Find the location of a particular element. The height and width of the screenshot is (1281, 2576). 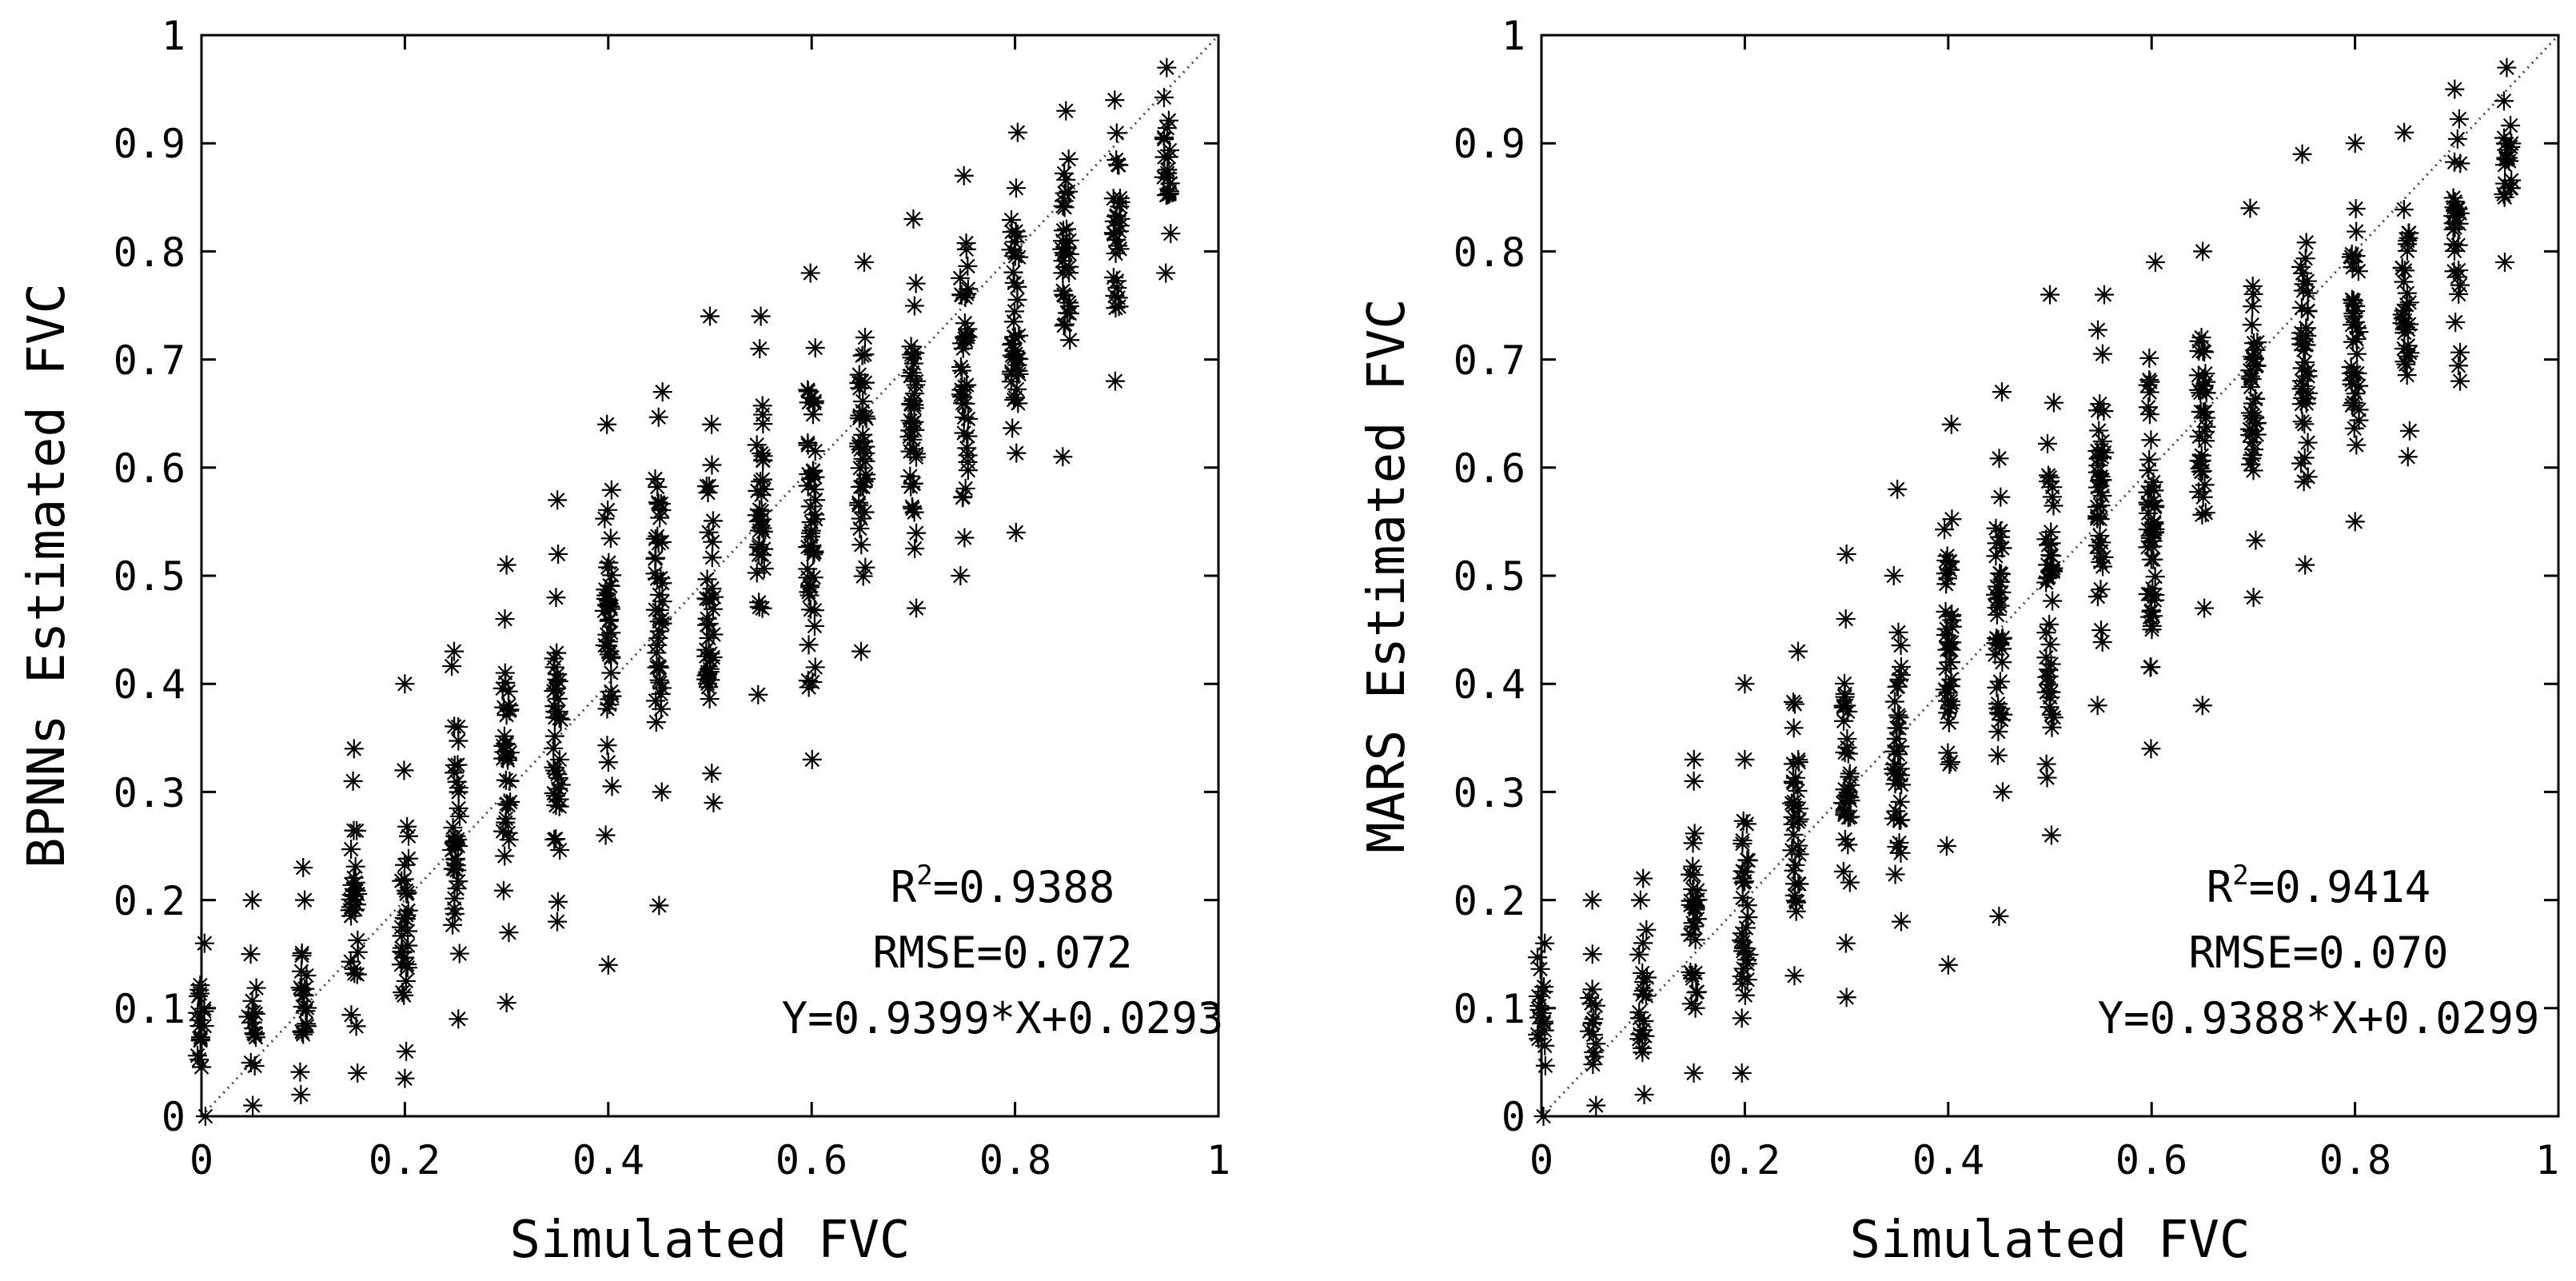

y-tick-label: 0 is located at coordinates (1513, 1117).